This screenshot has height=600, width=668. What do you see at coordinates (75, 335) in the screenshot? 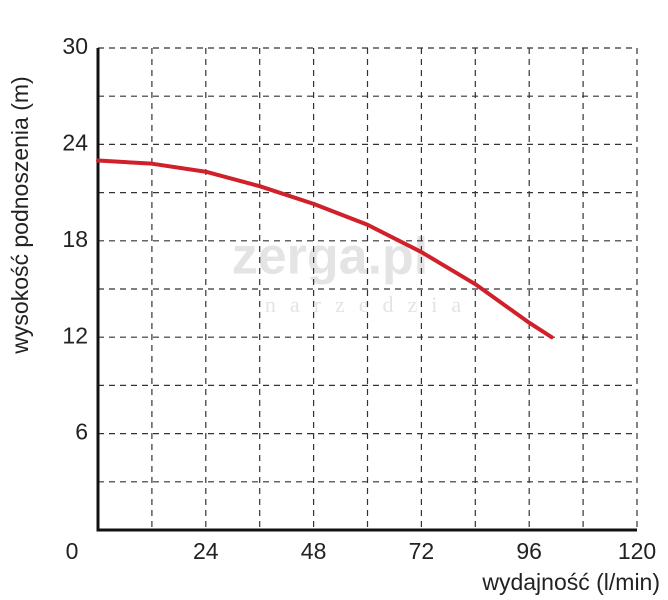
I see `y-tick-label: 12` at bounding box center [75, 335].